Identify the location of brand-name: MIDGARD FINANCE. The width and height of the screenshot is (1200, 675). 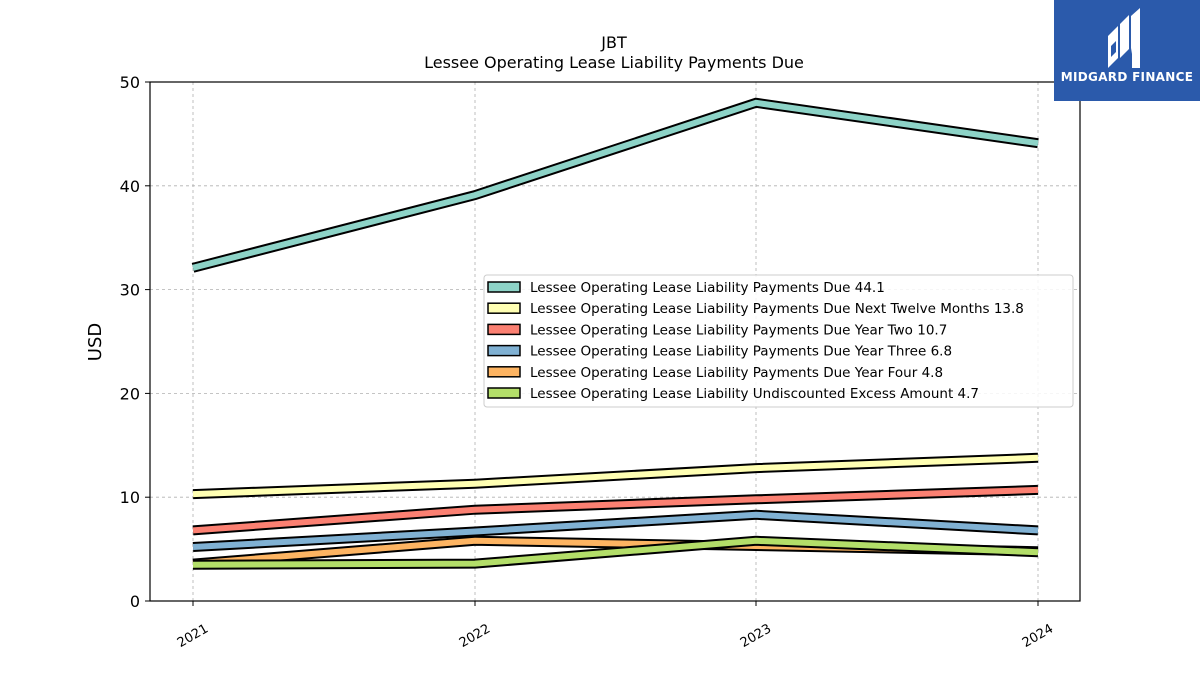
(1127, 77).